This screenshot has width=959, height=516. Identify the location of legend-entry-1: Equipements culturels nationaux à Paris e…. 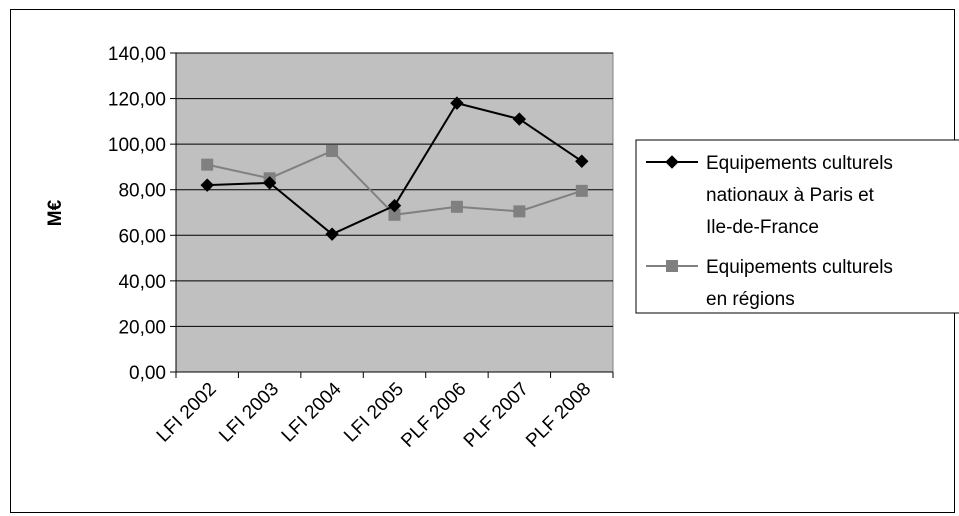
(769, 195).